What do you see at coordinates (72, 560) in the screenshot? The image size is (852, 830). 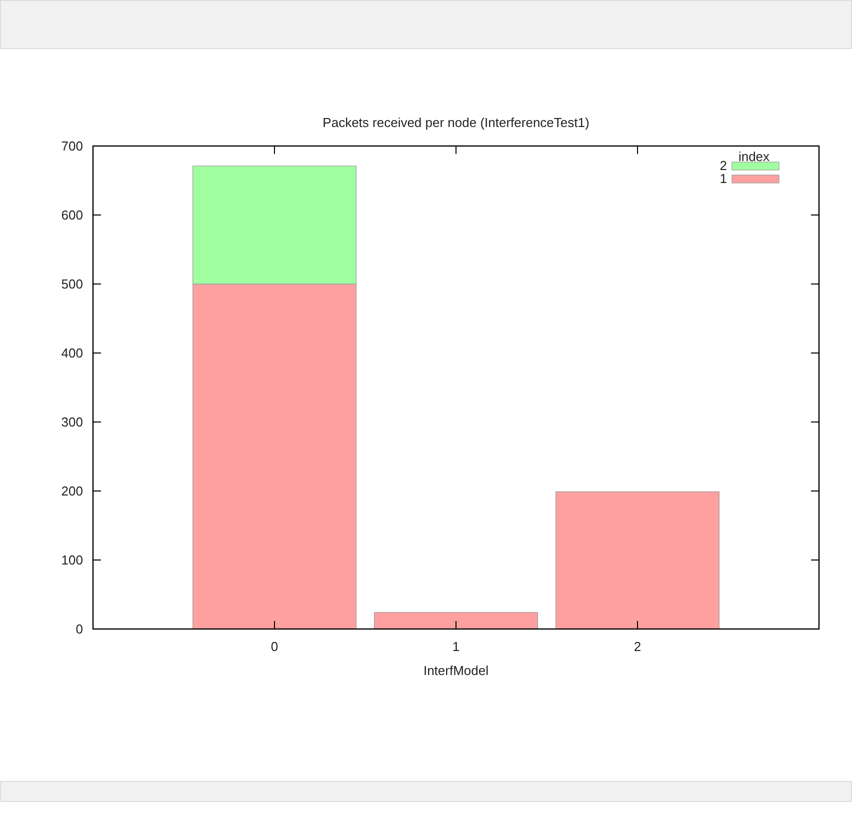 I see `y-tick-label: 100` at bounding box center [72, 560].